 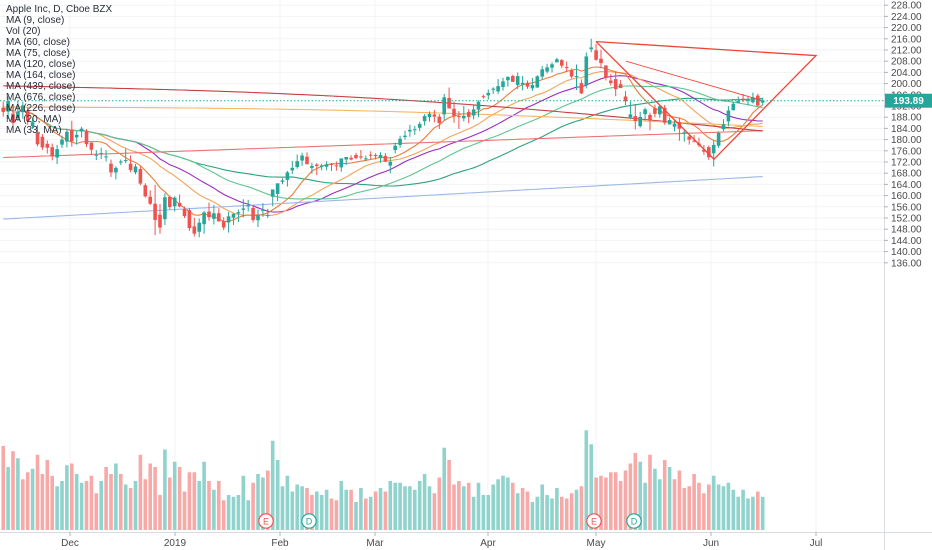 I want to click on trend-line-upper, so click(x=694, y=80).